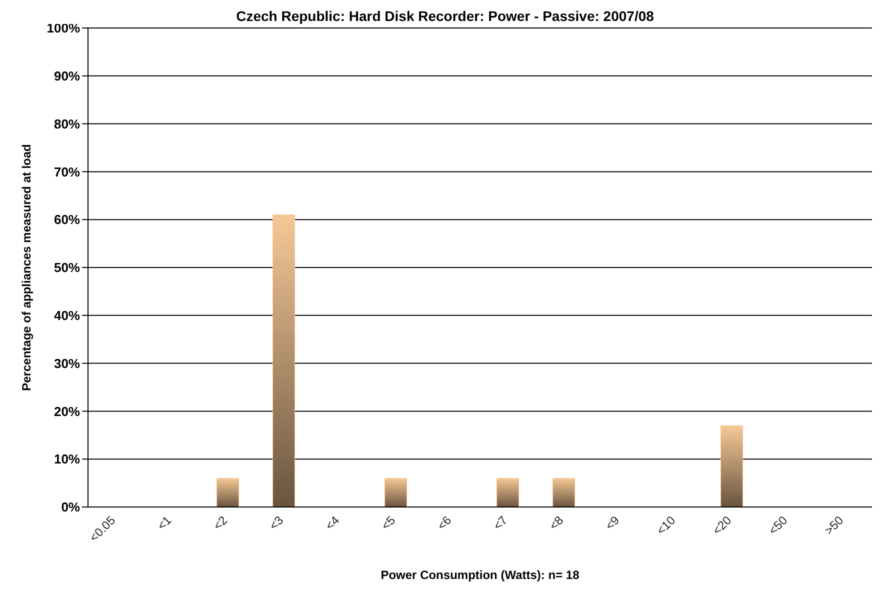  What do you see at coordinates (67, 220) in the screenshot?
I see `y-tick-label: 60%` at bounding box center [67, 220].